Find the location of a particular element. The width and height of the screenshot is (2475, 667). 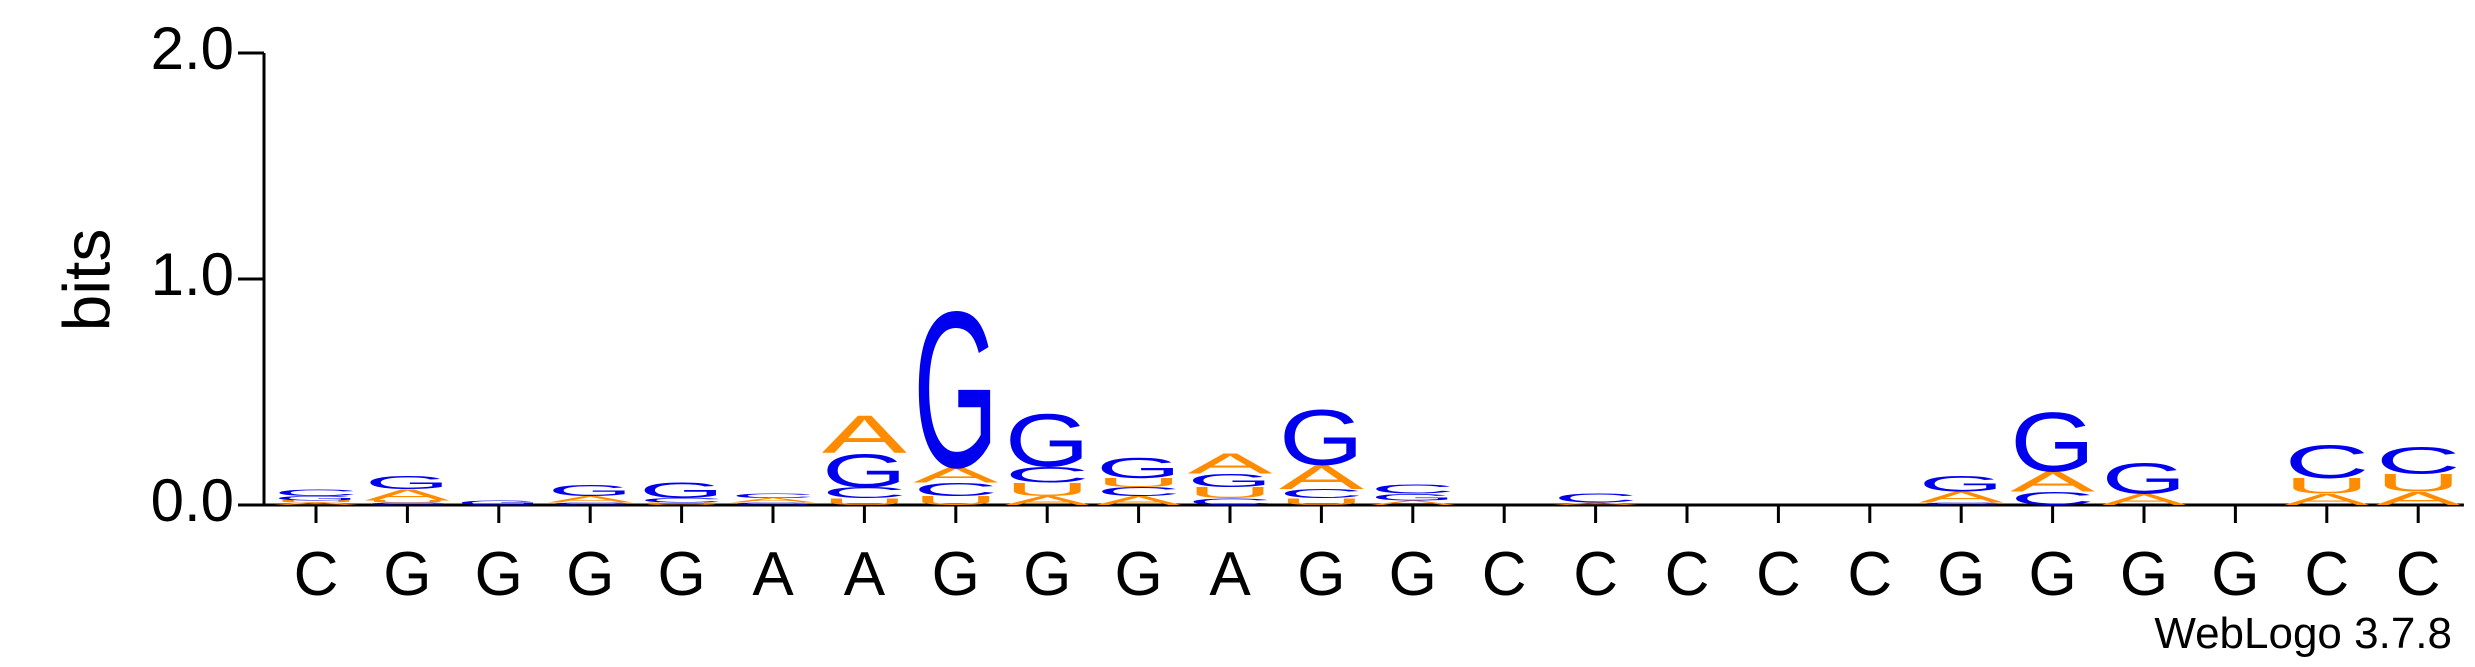

y-tick-label: 0.0 is located at coordinates (192, 500).